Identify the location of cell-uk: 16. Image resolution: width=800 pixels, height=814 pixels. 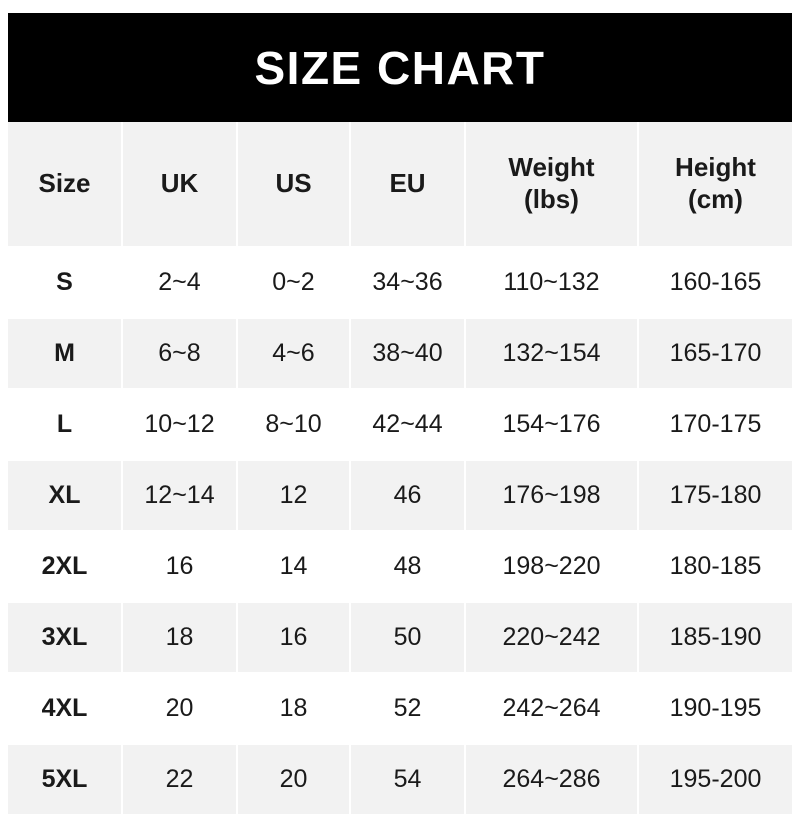
(180, 567).